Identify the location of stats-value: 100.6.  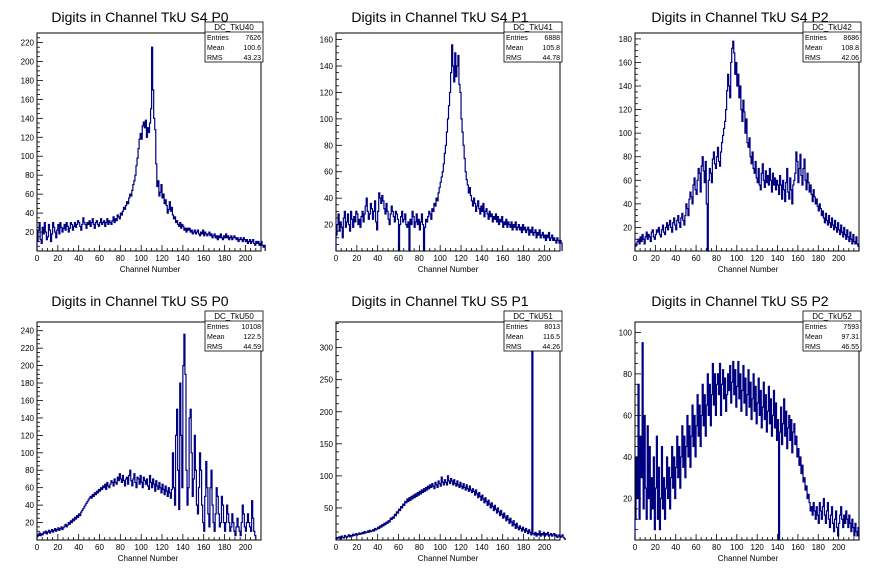
(252, 48).